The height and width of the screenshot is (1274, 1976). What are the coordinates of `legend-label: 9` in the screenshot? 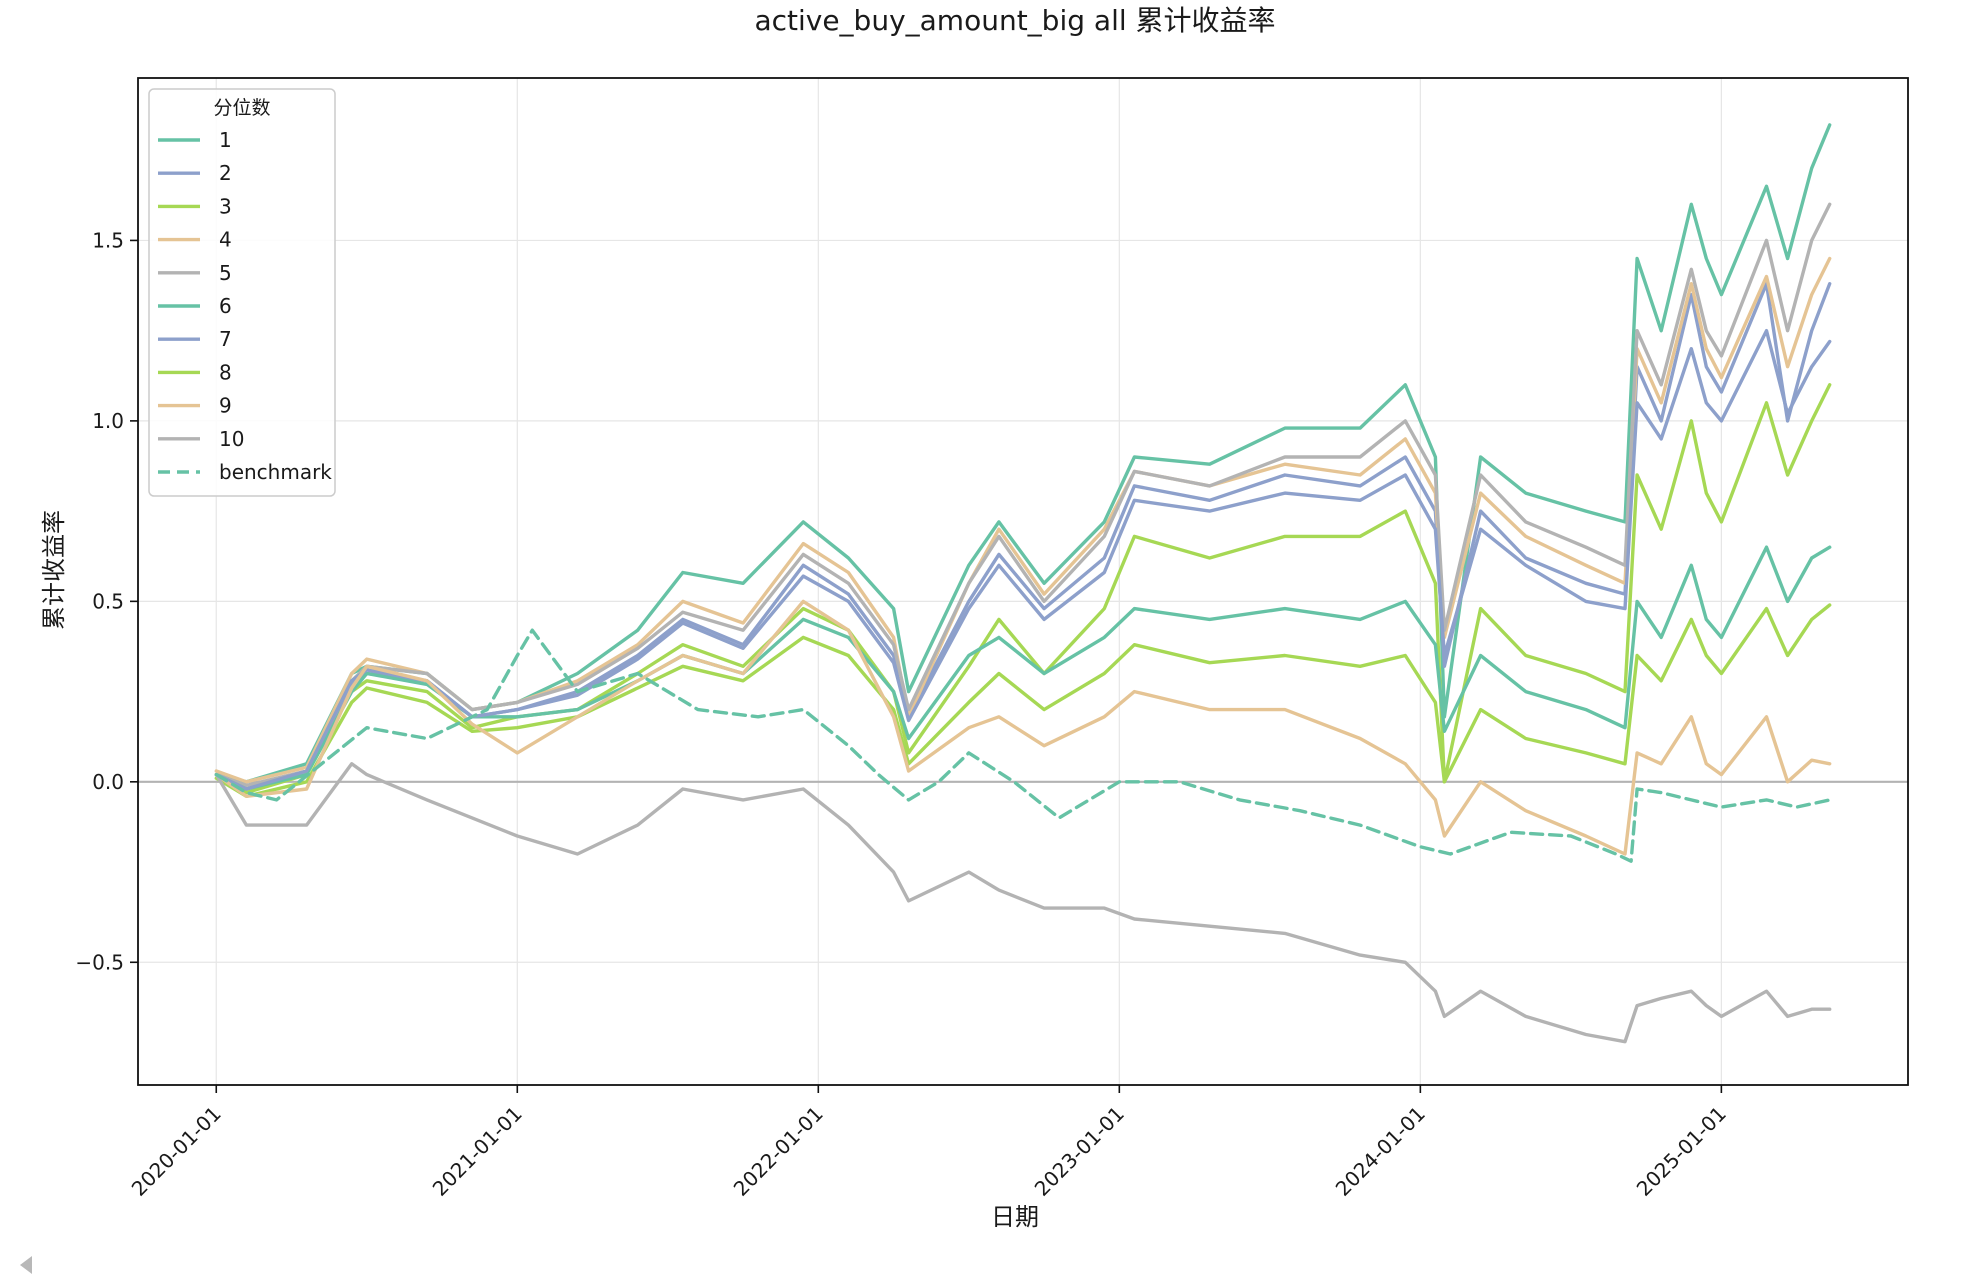 It's located at (225, 406).